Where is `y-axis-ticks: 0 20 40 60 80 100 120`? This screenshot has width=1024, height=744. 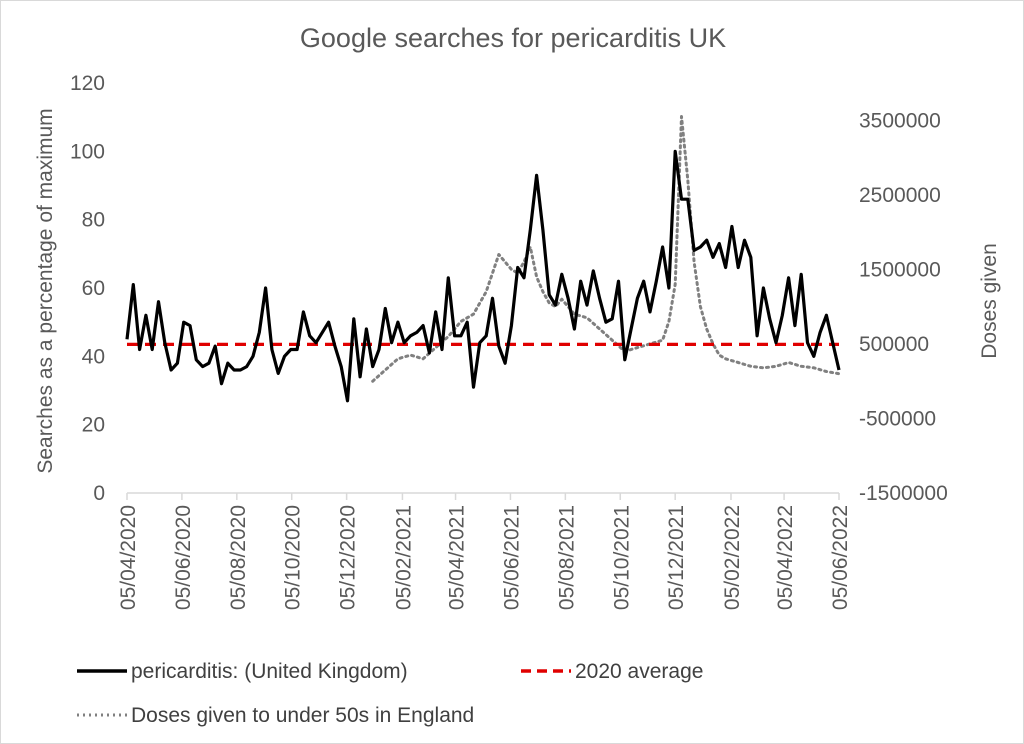
y-axis-ticks: 0 20 40 60 80 100 120 is located at coordinates (87, 288).